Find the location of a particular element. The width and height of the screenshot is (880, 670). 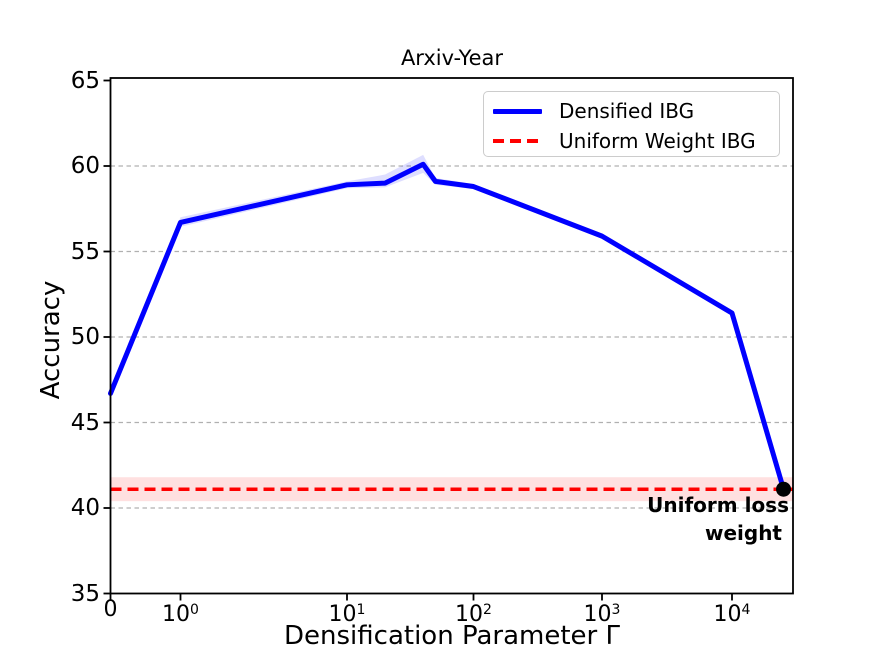

x-tick-label: 10³ is located at coordinates (602, 614).